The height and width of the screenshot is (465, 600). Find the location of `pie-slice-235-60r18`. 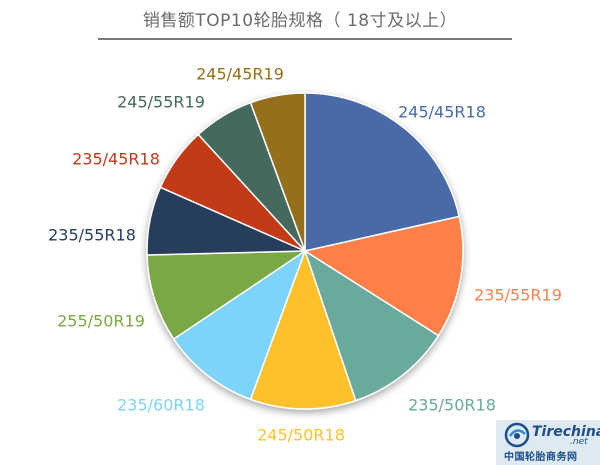

pie-slice-235-60r18 is located at coordinates (239, 325).